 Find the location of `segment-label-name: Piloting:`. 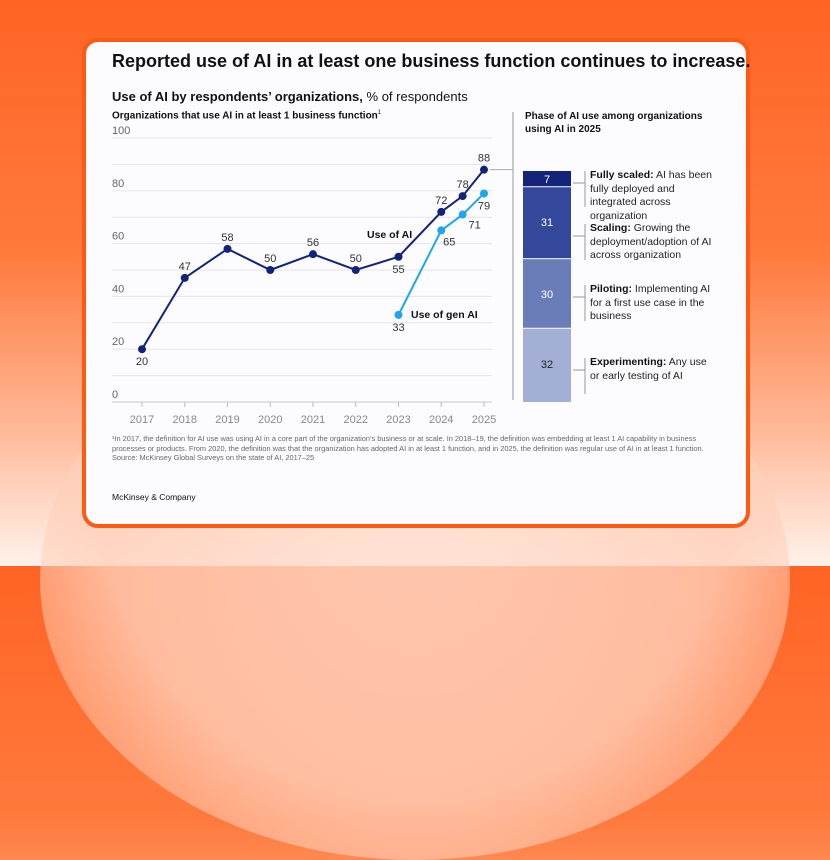

segment-label-name: Piloting: is located at coordinates (611, 289).